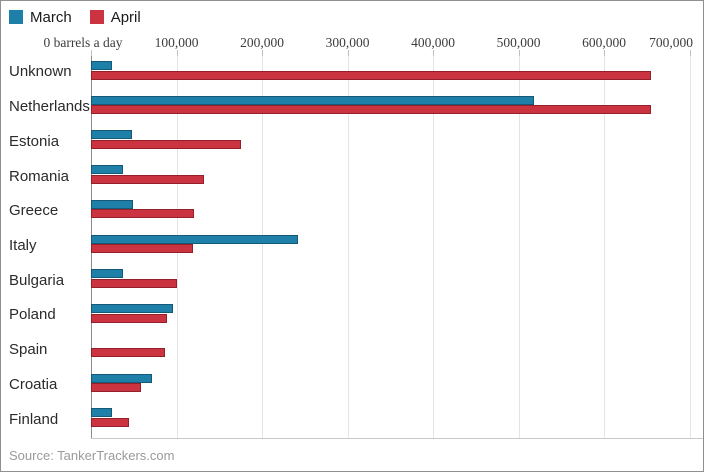  Describe the element at coordinates (32, 315) in the screenshot. I see `category-label-poland: Poland` at that location.